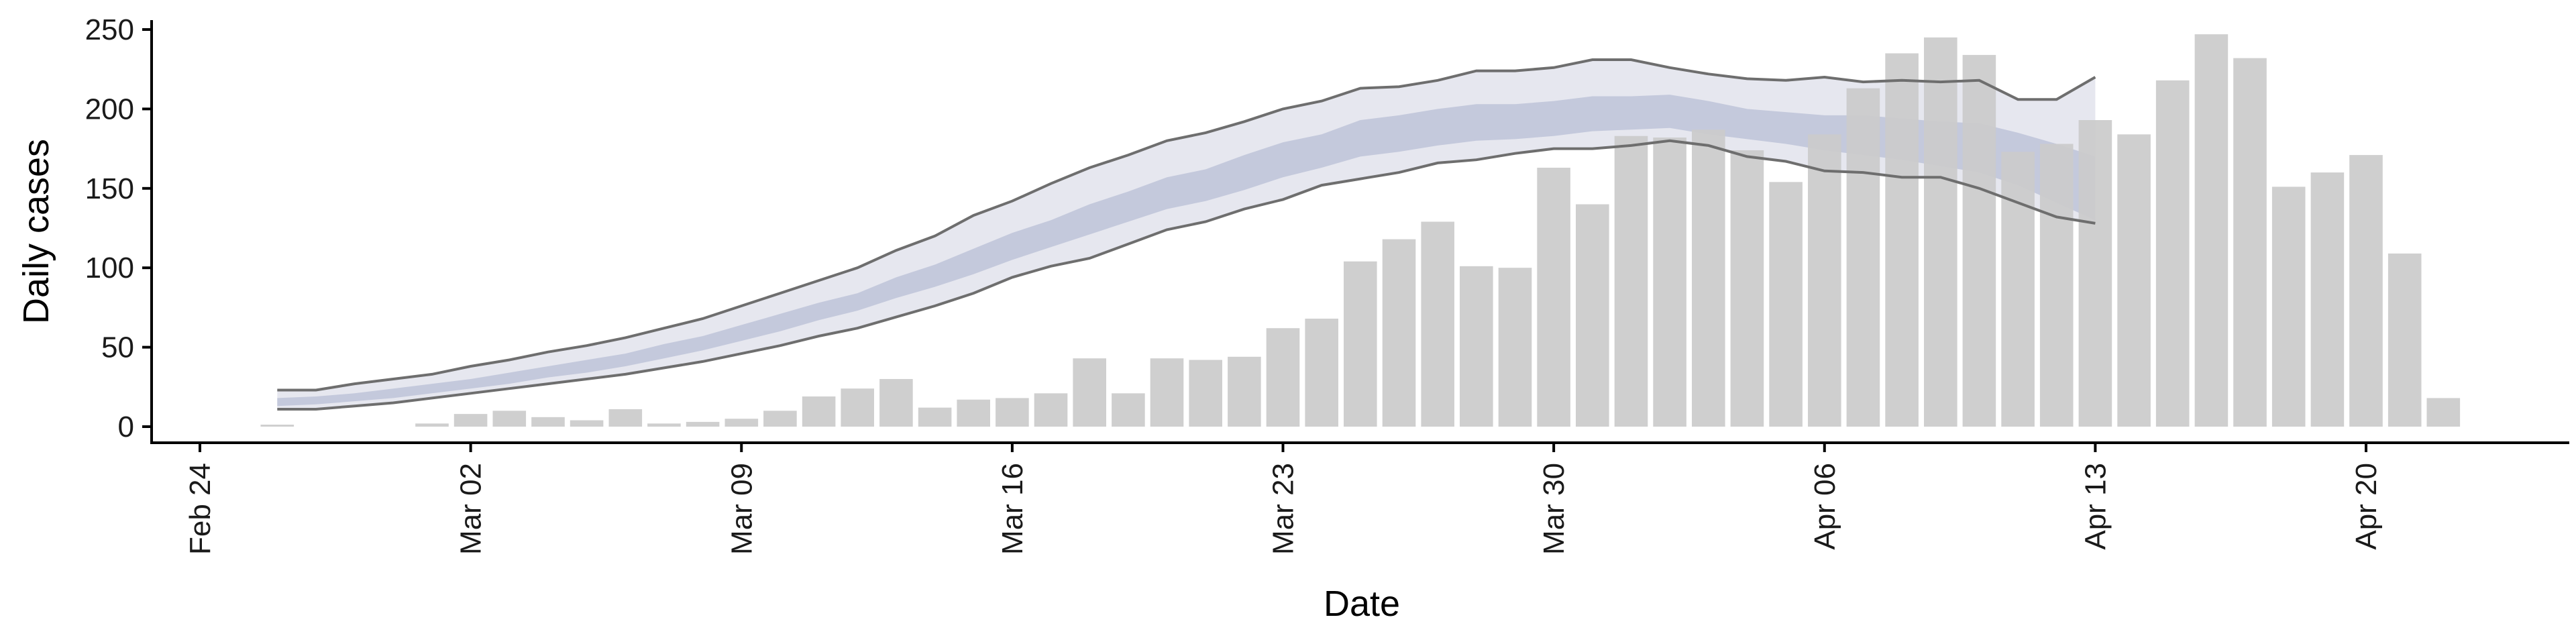 The image size is (2576, 644). Describe the element at coordinates (109, 29) in the screenshot. I see `y-tick-label-250: 250` at that location.